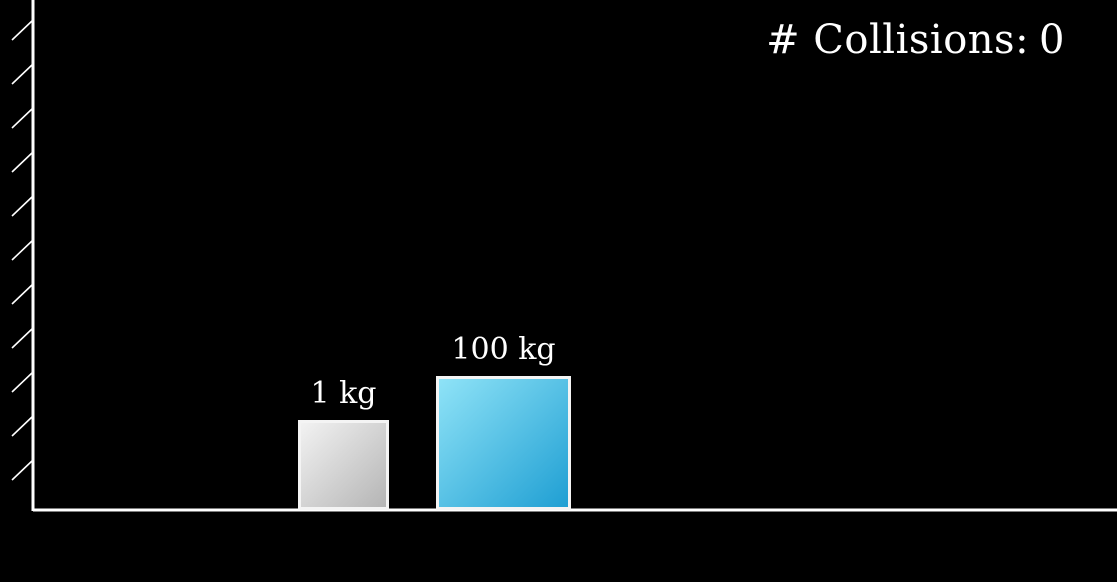 The width and height of the screenshot is (1117, 582). I want to click on block-100kg, so click(503, 443).